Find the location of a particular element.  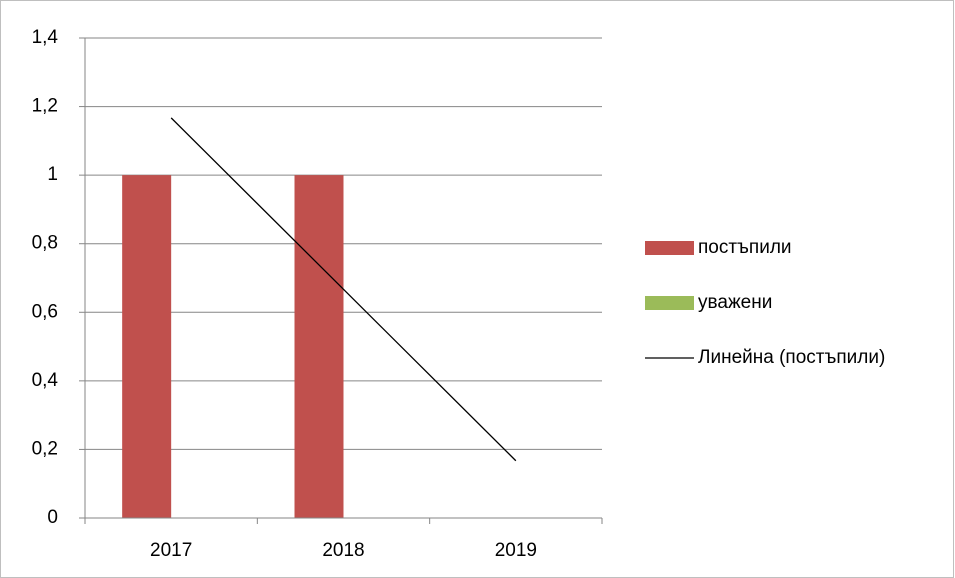

legend-label: Линейна (постъпили) is located at coordinates (791, 357).